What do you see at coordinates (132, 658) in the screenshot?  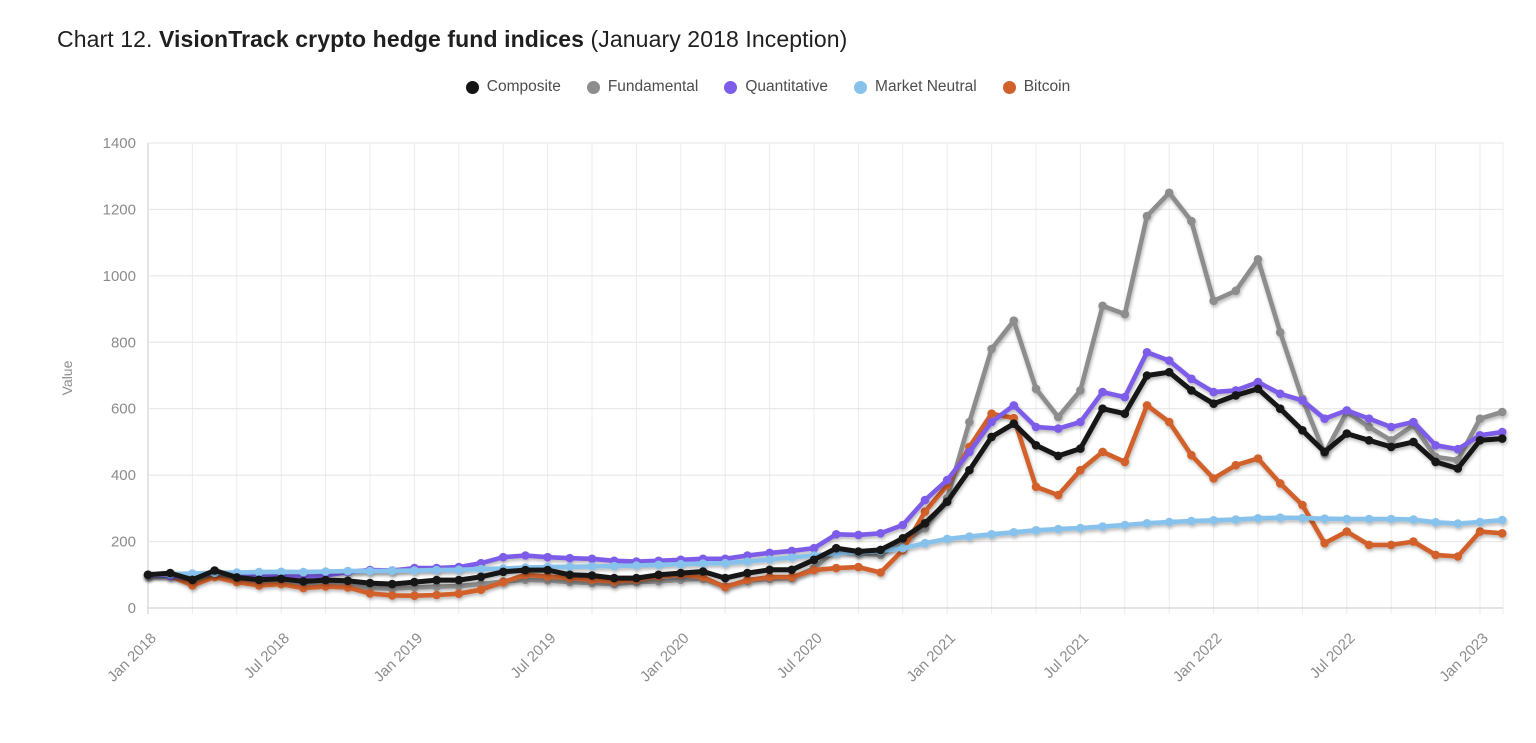 I see `x-tick-label: Jan 2018` at bounding box center [132, 658].